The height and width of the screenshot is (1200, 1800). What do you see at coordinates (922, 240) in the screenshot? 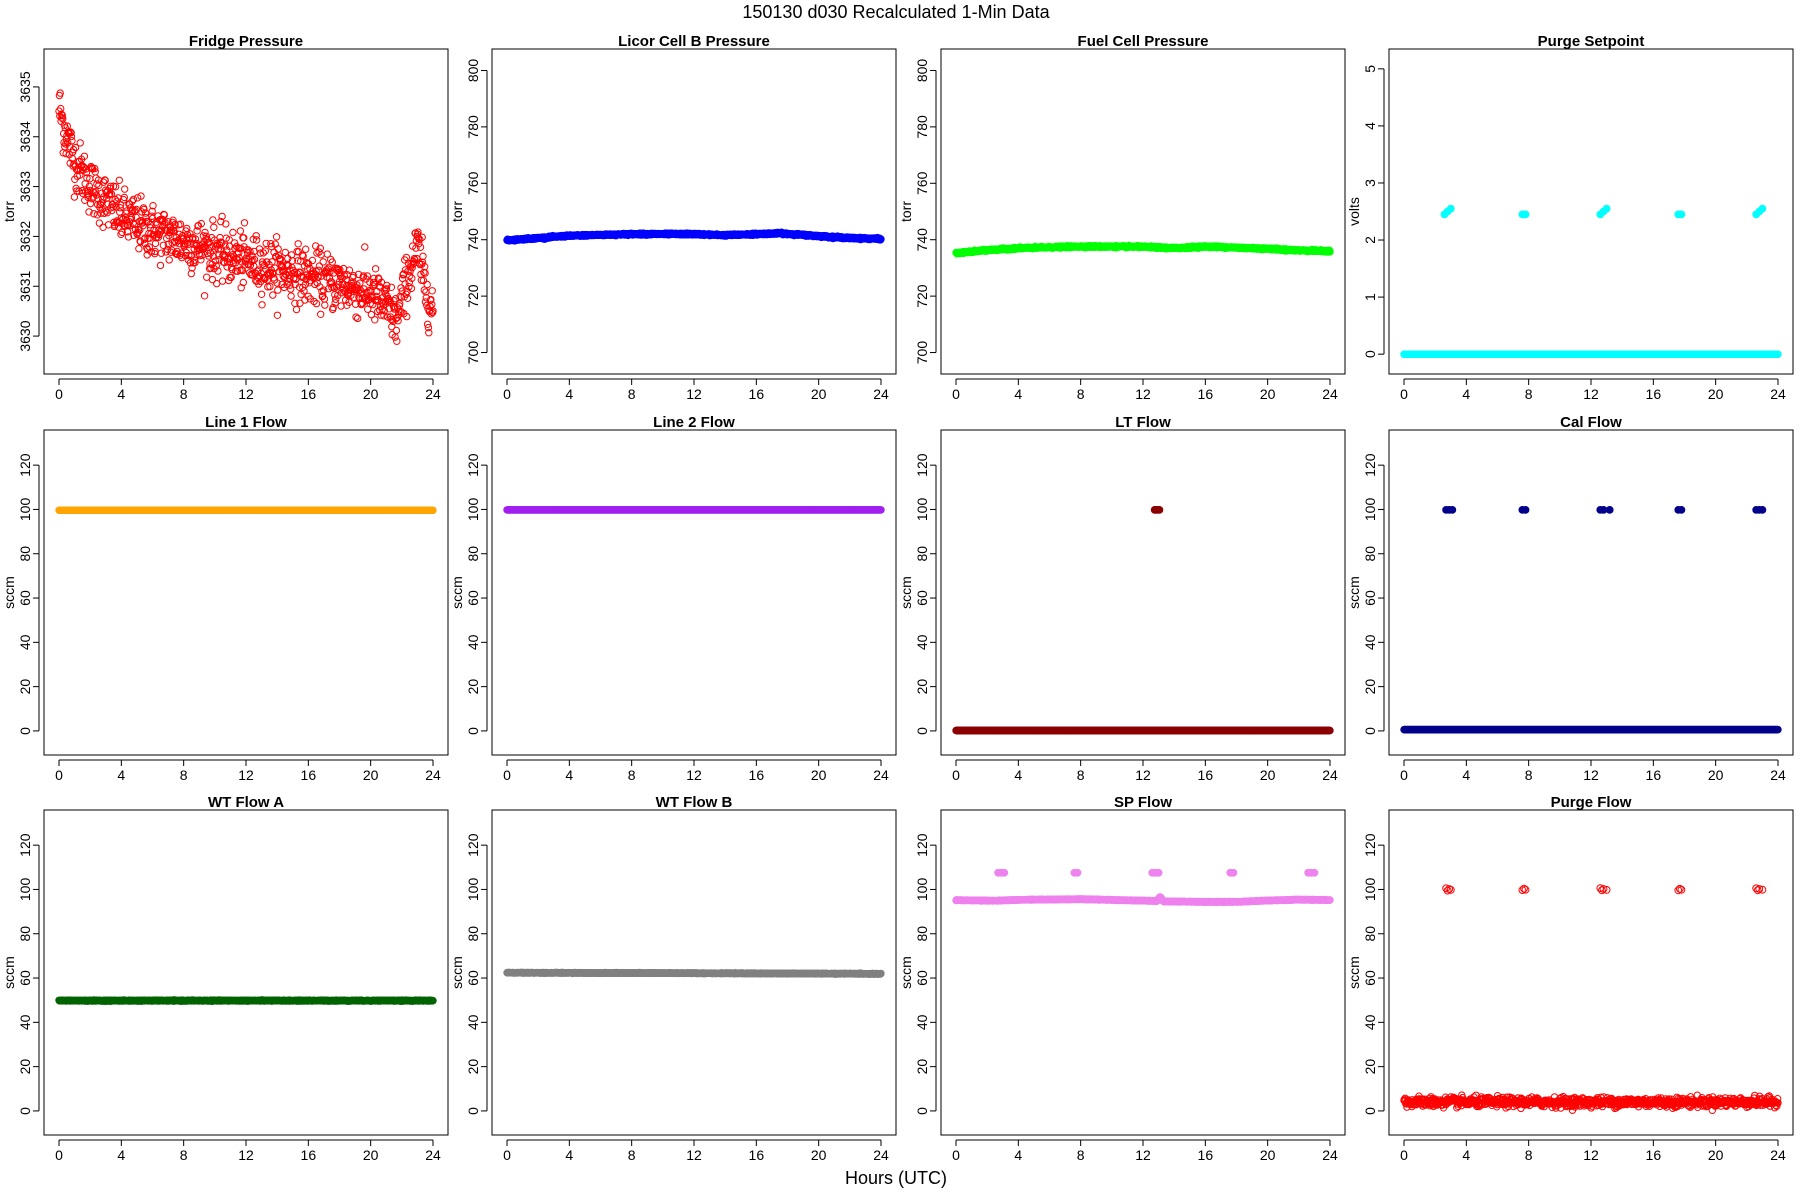
I see `y-tick-label: 740` at bounding box center [922, 240].